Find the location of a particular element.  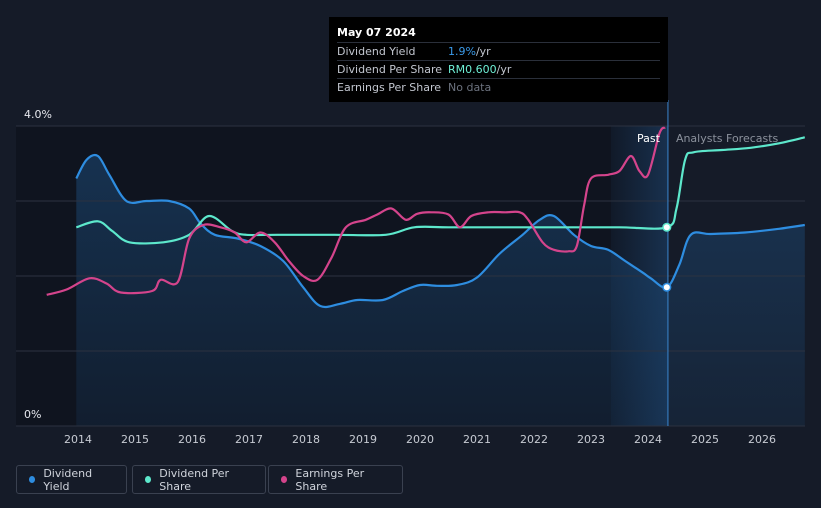

x-tick-label: 2024 is located at coordinates (648, 439).